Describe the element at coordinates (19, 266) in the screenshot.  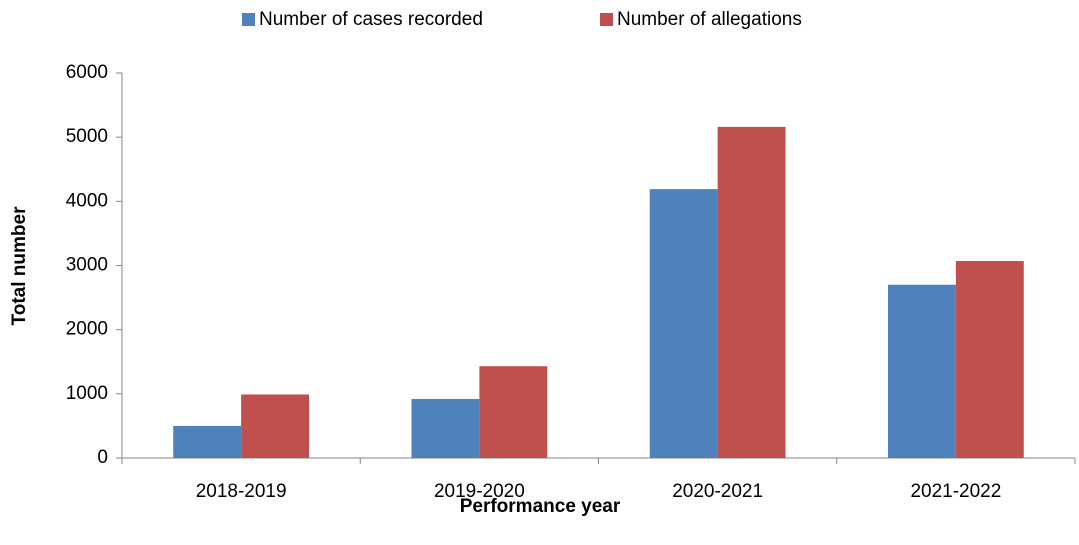
I see `y-axis-label: Total number` at that location.